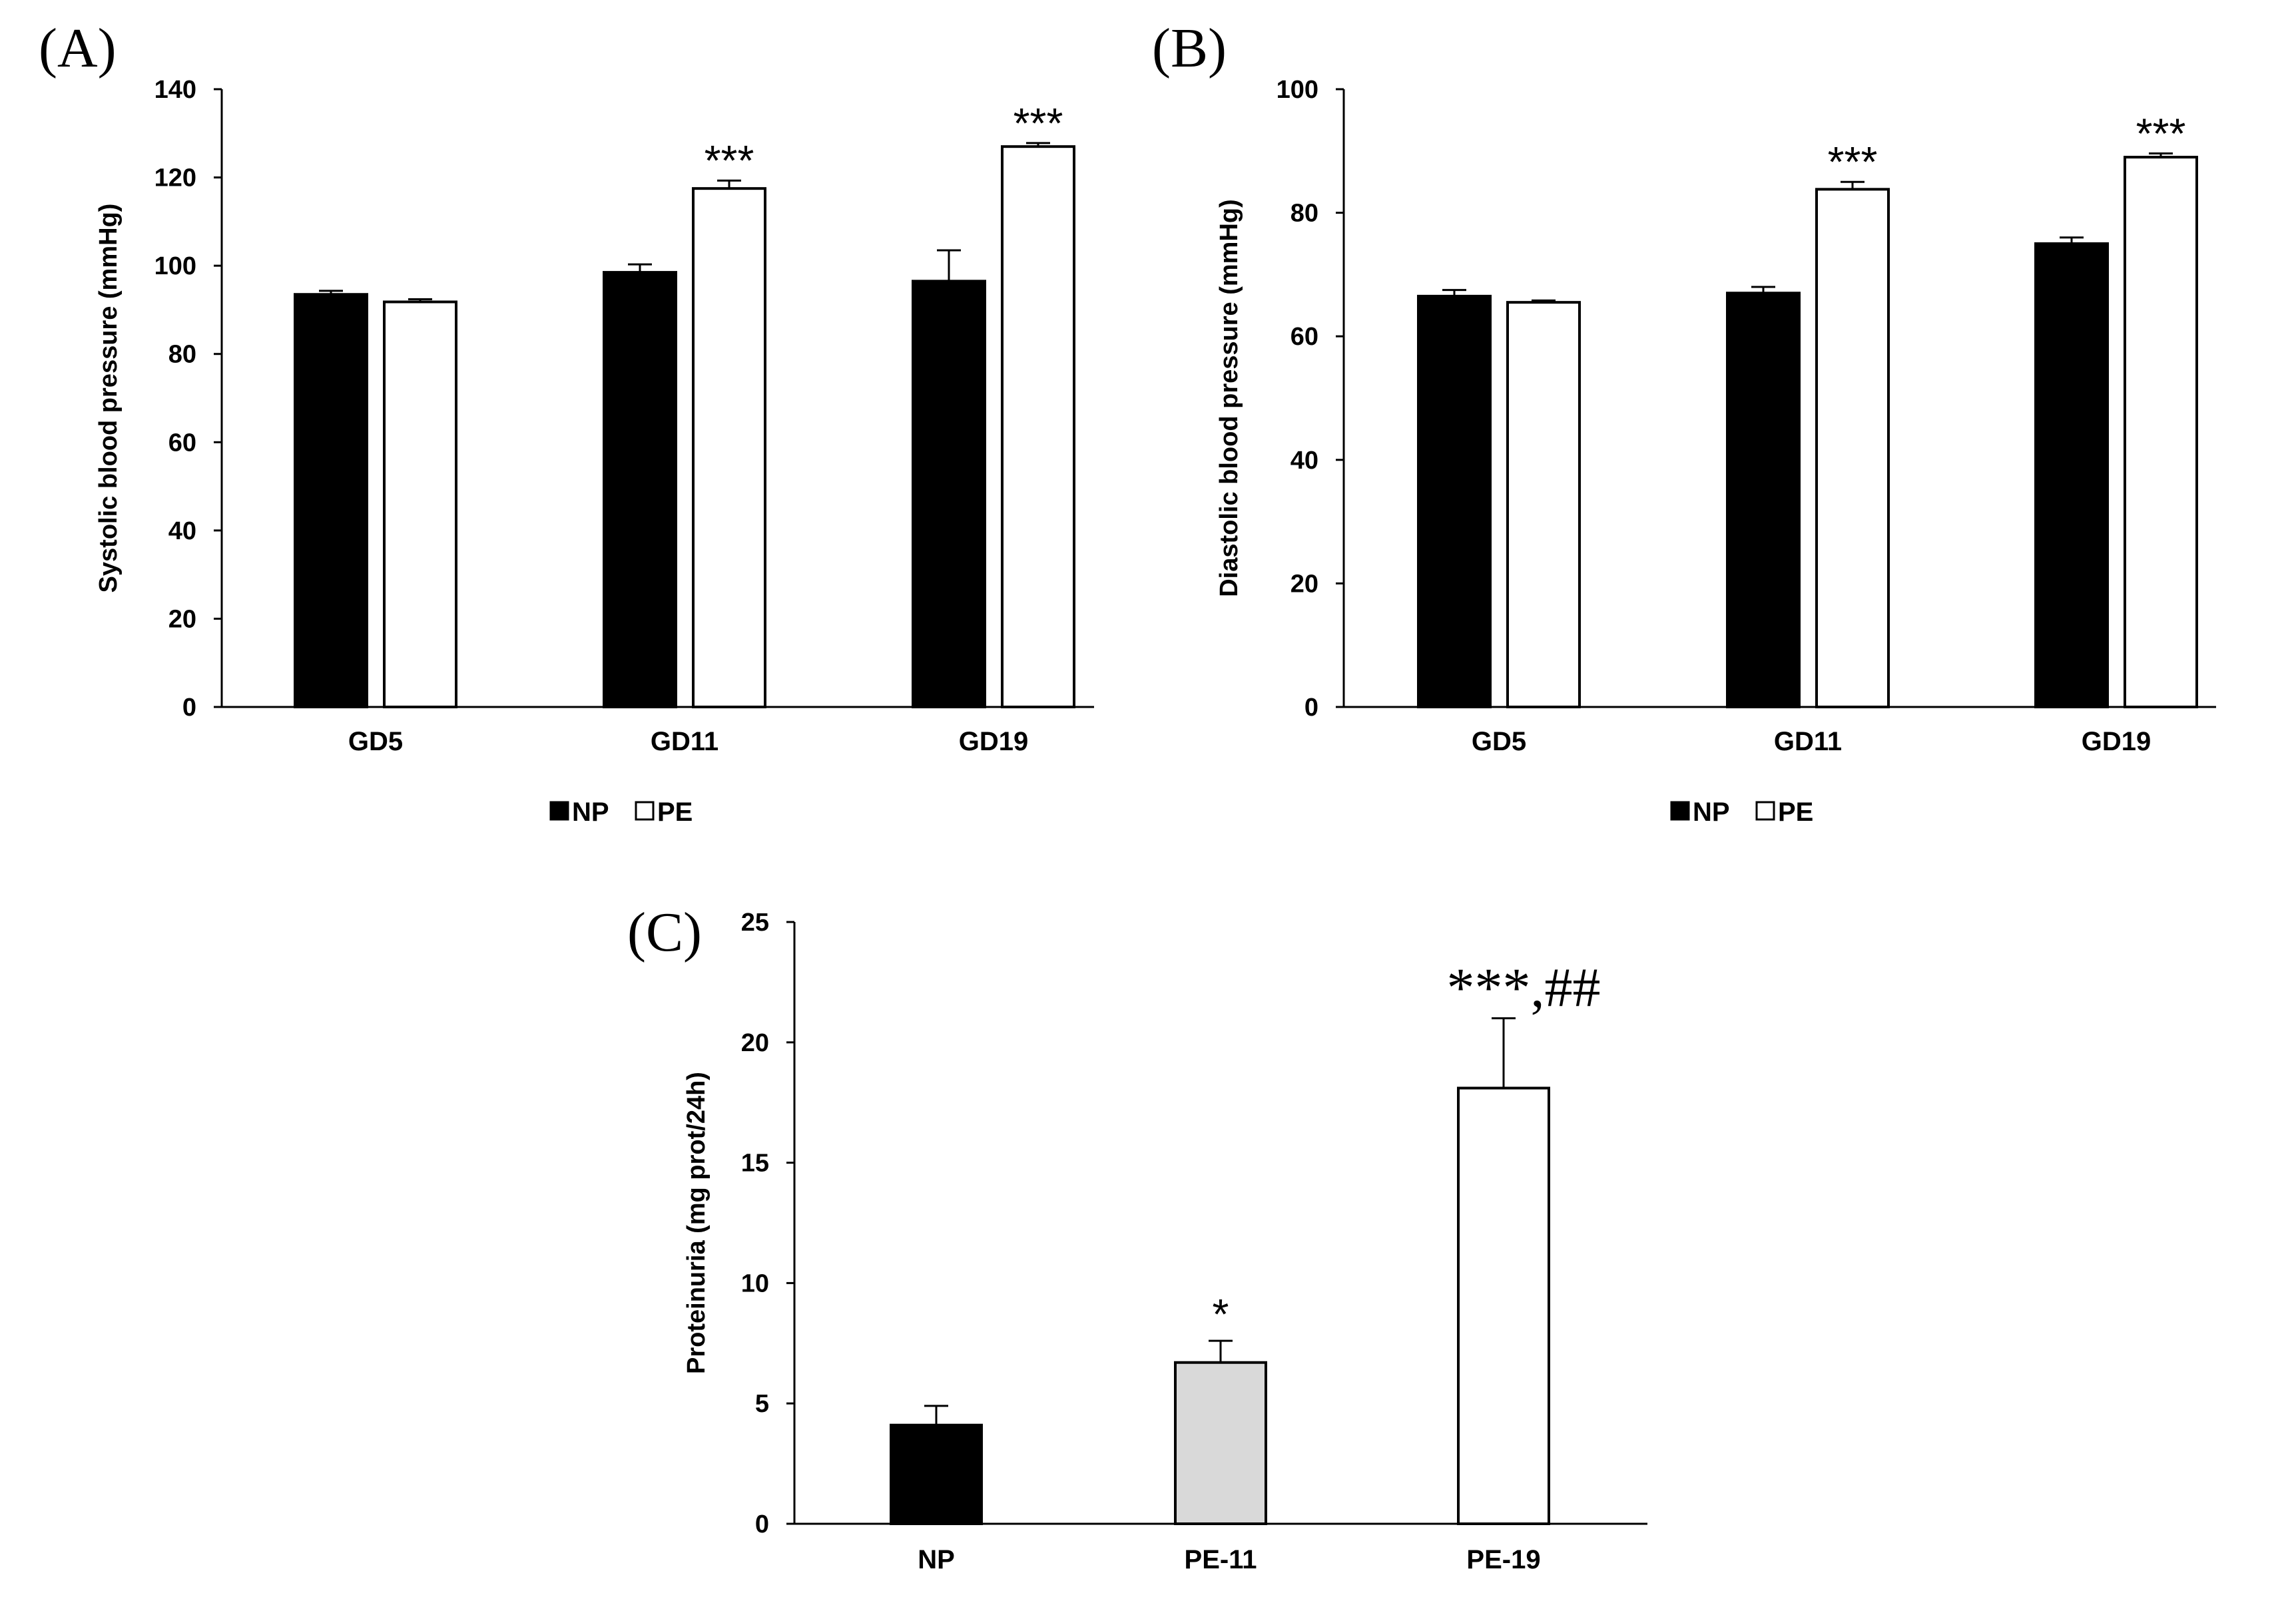  Describe the element at coordinates (936, 1559) in the screenshot. I see `x-category-label: NP` at that location.